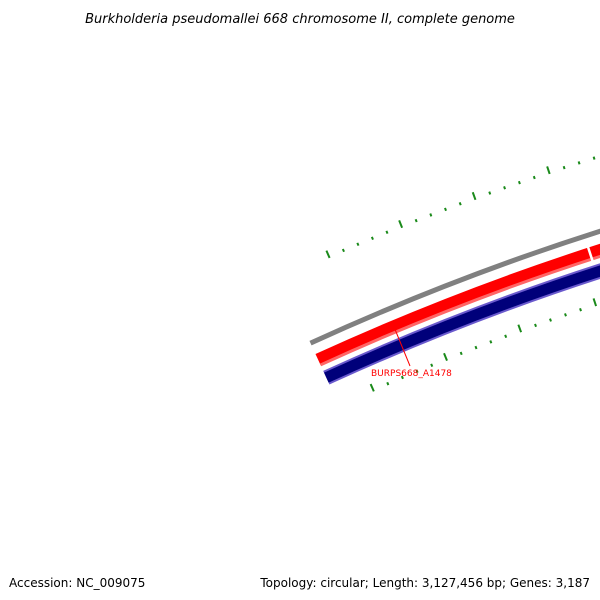 This screenshot has height=600, width=600. Describe the element at coordinates (411, 374) in the screenshot. I see `gene-label: BURPS668_A1478` at that location.